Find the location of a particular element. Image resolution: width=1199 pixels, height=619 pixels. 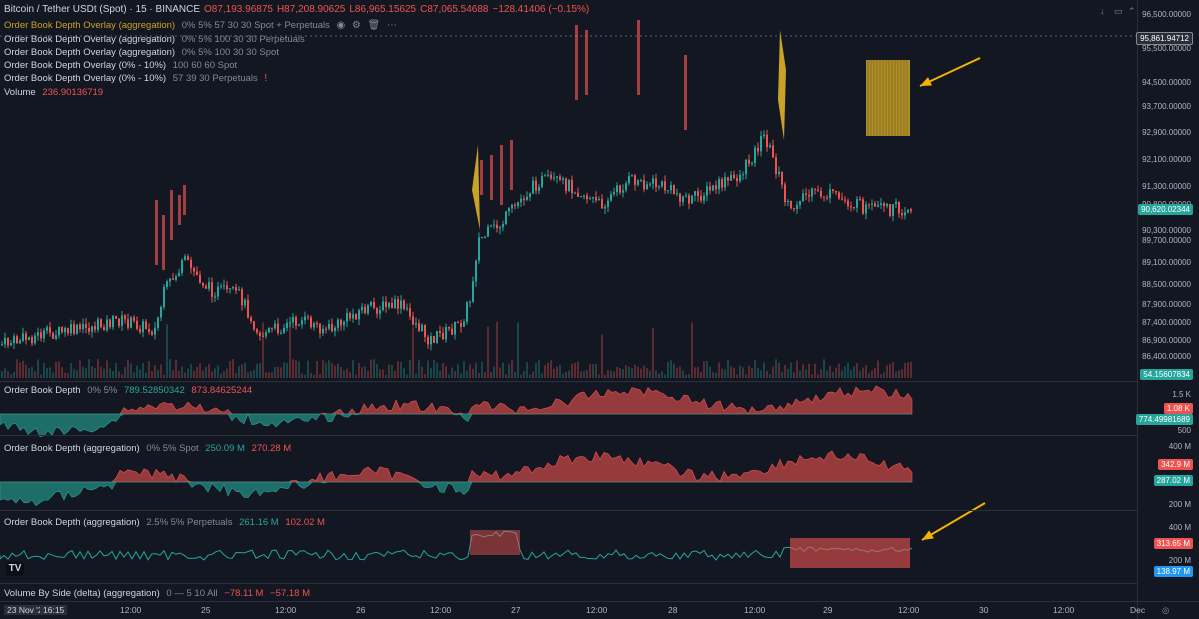

time-axis-label: 26 is located at coordinates (361, 610).